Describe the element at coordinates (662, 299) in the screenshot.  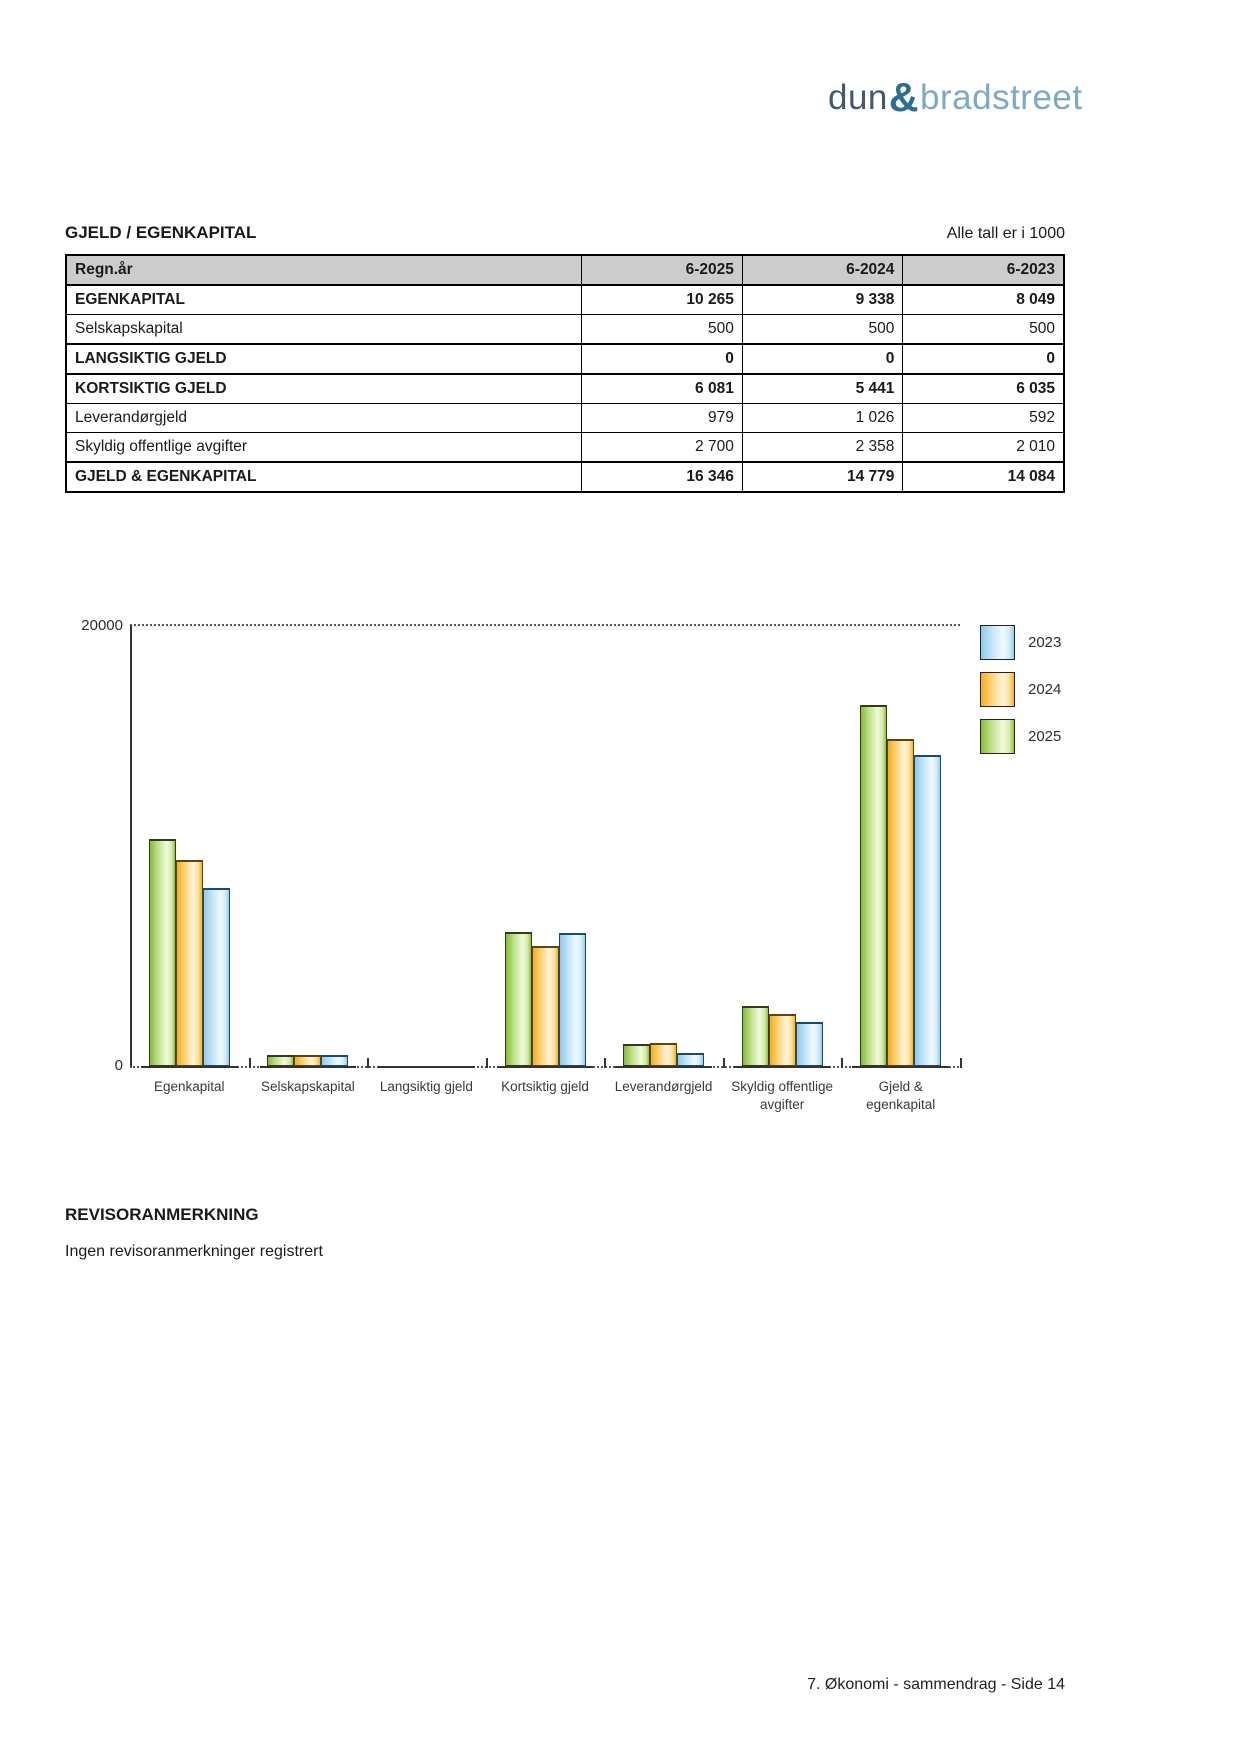
I see `row-value: 10 265` at that location.